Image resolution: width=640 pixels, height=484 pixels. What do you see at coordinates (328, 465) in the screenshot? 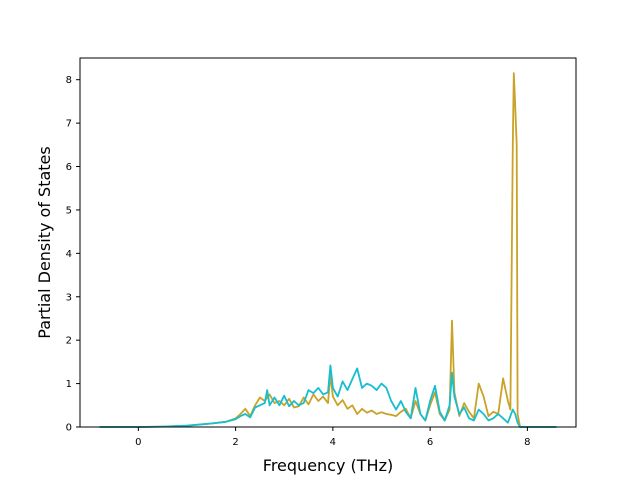
I see `x-axis-label: Frequency (THz)` at bounding box center [328, 465].